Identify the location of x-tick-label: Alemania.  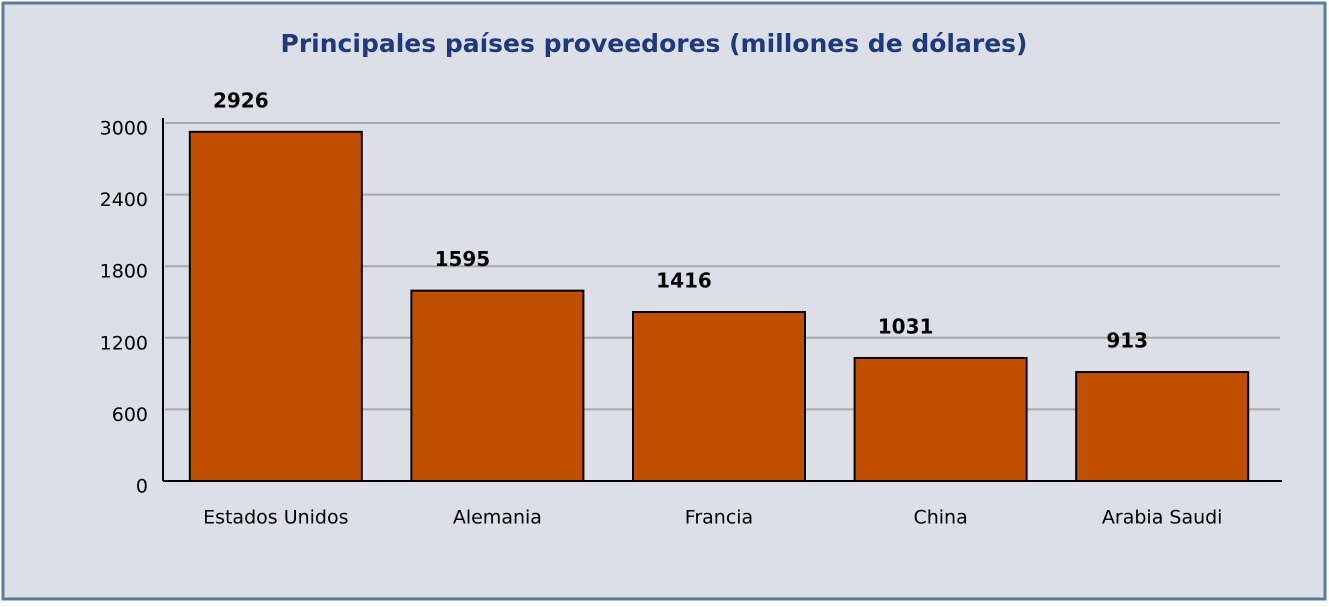
(497, 518).